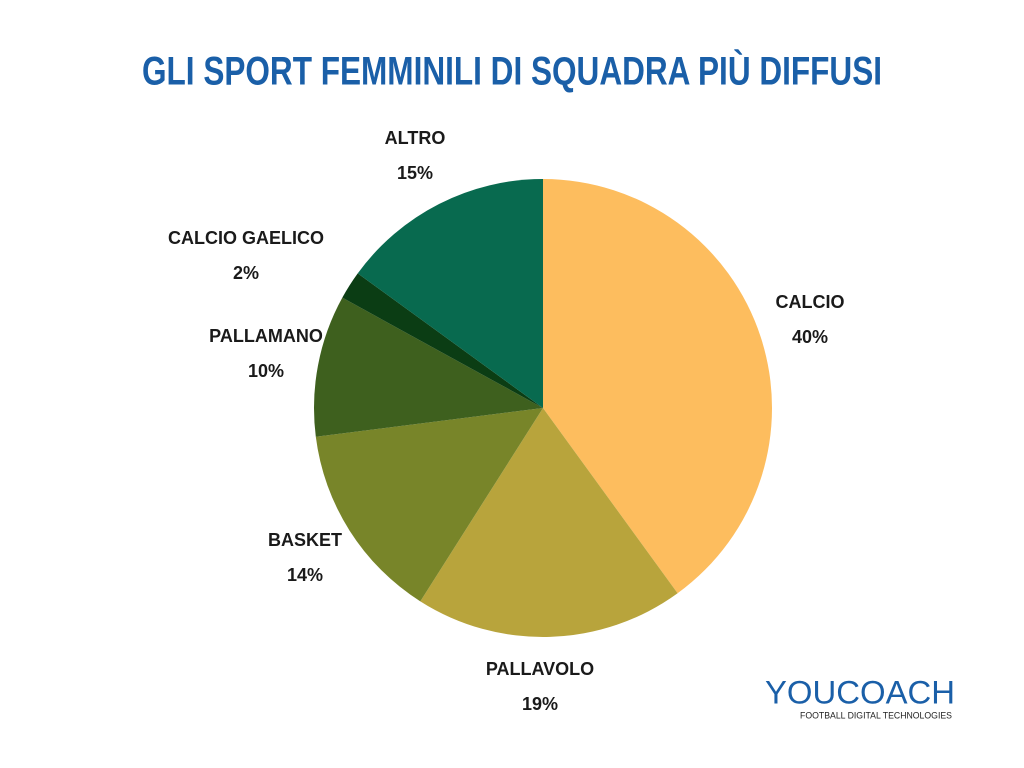  What do you see at coordinates (810, 337) in the screenshot?
I see `slice-value-label: 40%` at bounding box center [810, 337].